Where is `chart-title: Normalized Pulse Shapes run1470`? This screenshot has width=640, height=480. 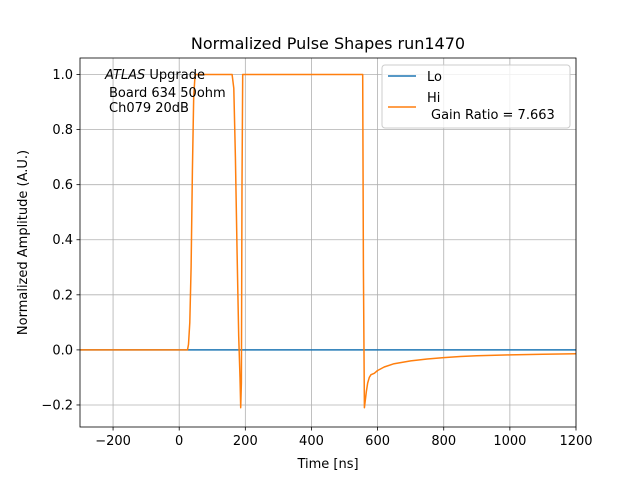 chart-title: Normalized Pulse Shapes run1470 is located at coordinates (328, 43).